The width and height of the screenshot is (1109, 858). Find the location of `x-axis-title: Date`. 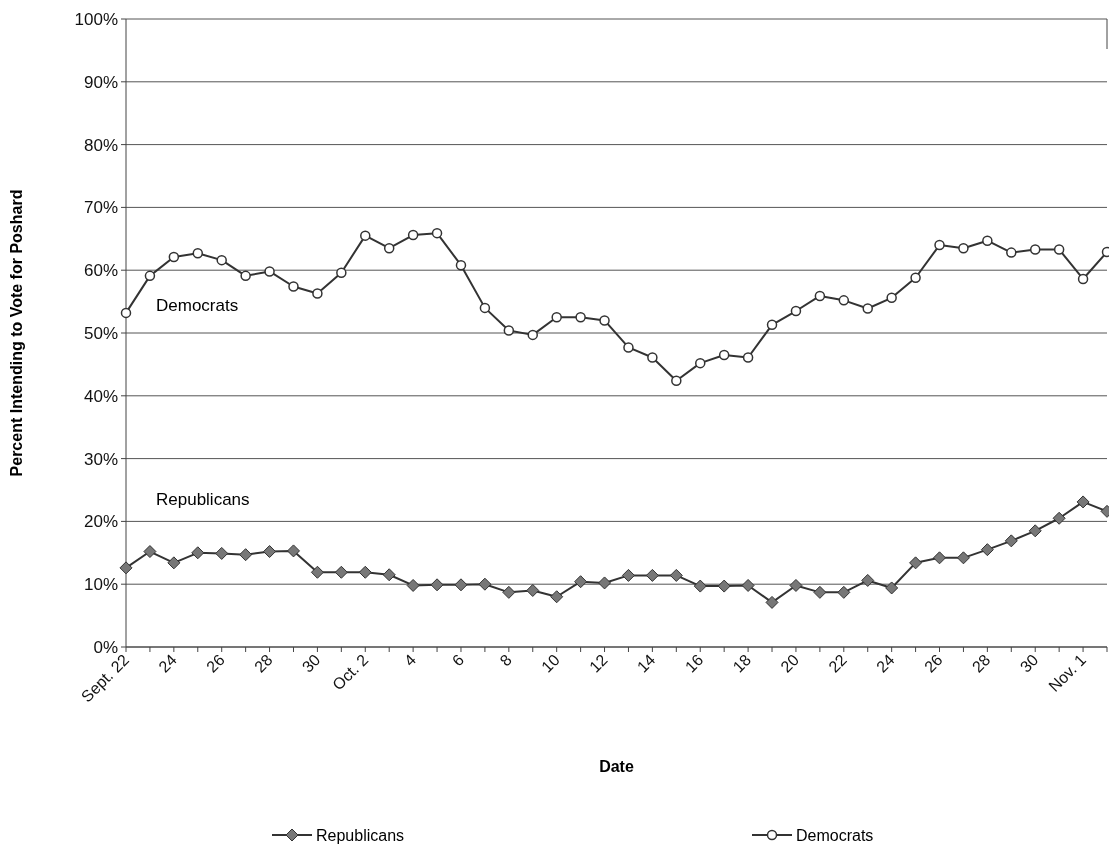

x-axis-title: Date is located at coordinates (616, 766).